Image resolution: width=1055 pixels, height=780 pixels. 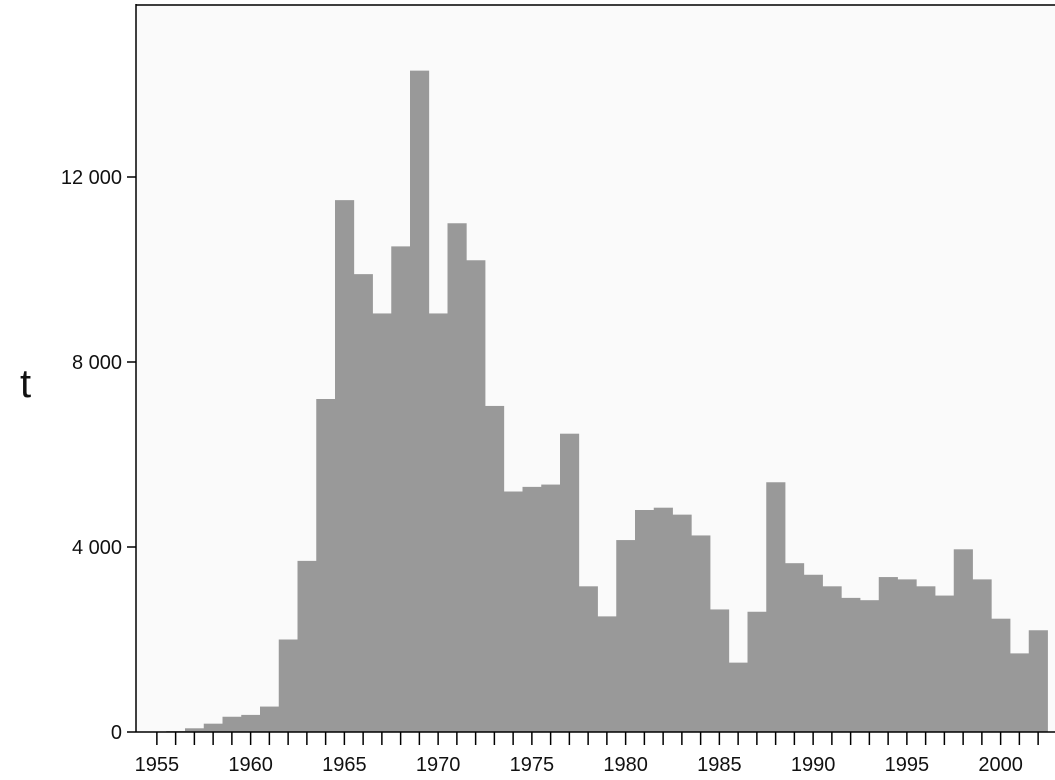 What do you see at coordinates (251, 723) in the screenshot?
I see `bar-1960` at bounding box center [251, 723].